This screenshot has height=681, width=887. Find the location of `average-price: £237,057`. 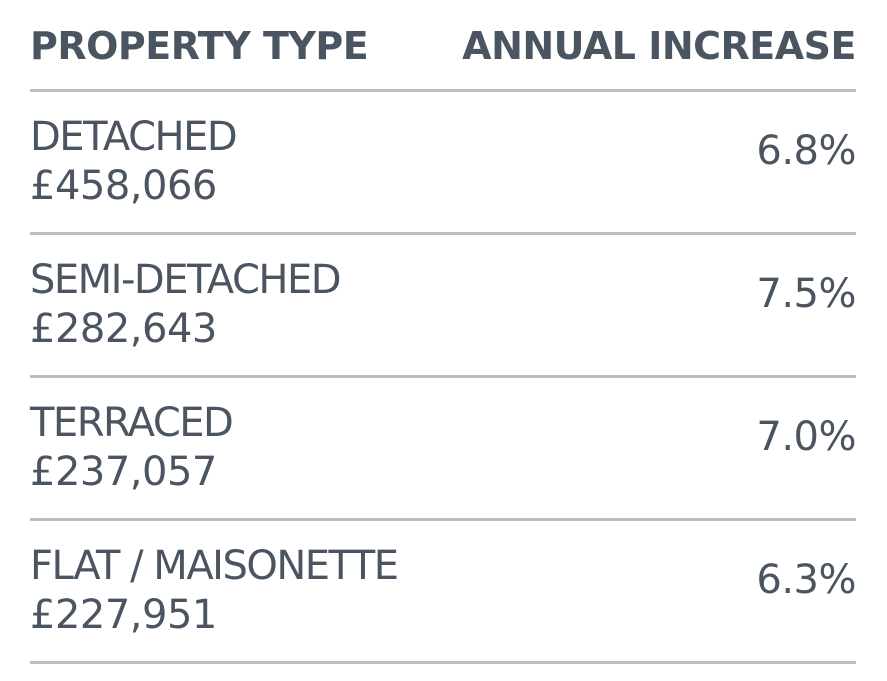

average-price: £237,057 is located at coordinates (123, 472).